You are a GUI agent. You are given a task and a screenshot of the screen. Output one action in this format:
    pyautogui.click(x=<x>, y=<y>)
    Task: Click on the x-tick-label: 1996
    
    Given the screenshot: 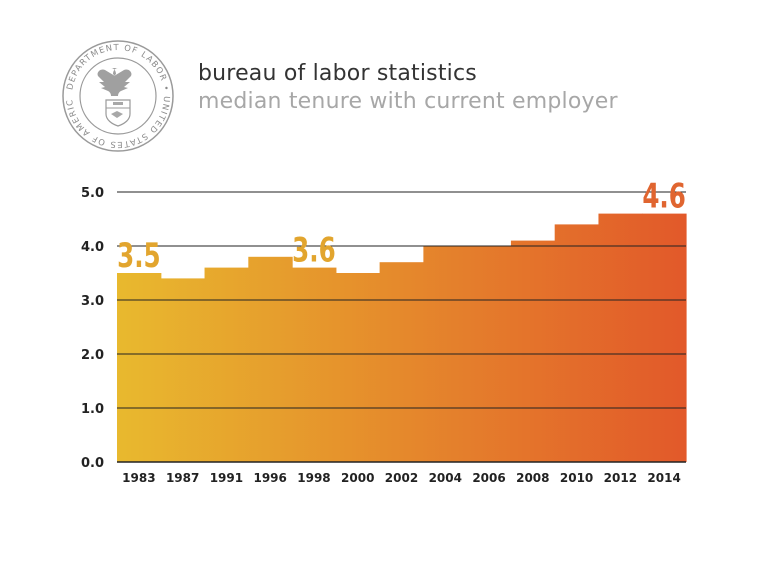 What is the action you would take?
    pyautogui.click(x=269, y=478)
    